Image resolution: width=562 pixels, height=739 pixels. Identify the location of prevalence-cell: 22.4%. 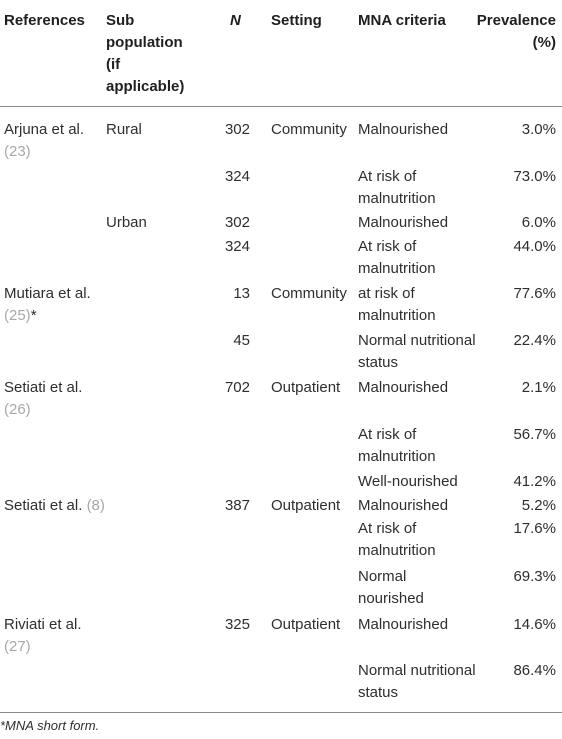
(534, 340).